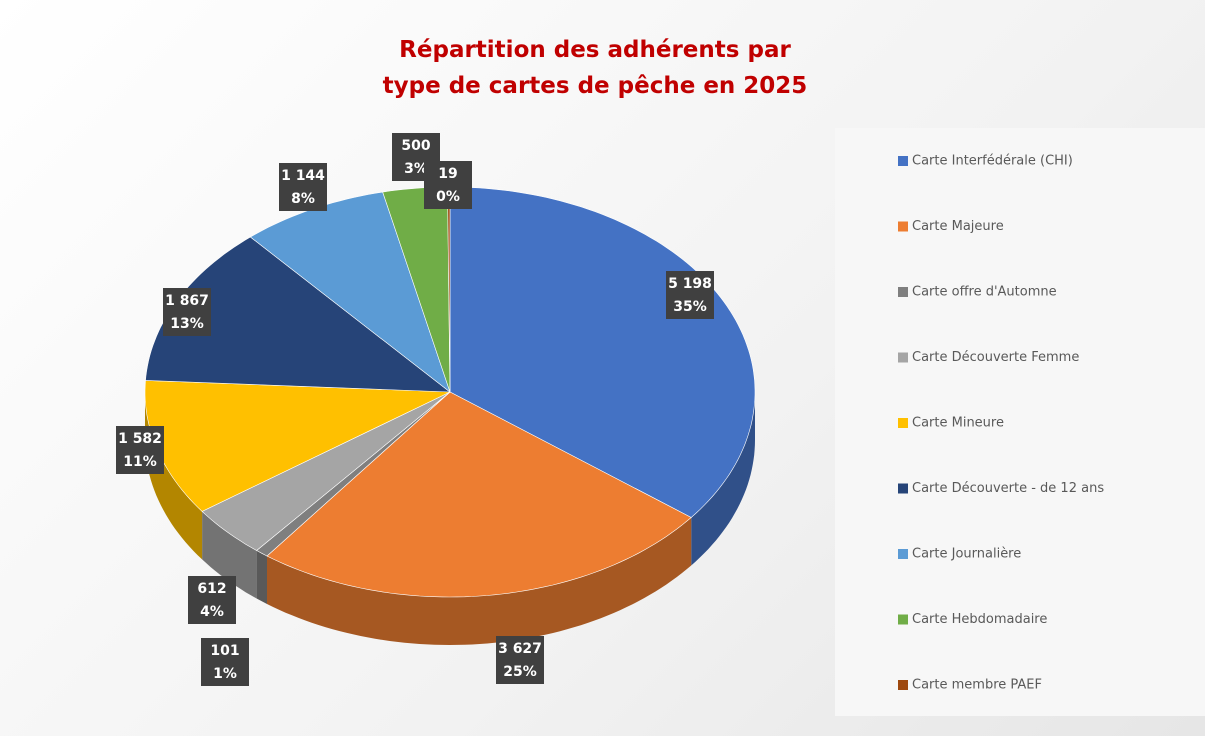 This screenshot has height=736, width=1205. Describe the element at coordinates (690, 284) in the screenshot. I see `data-label-value: 5 198` at that location.